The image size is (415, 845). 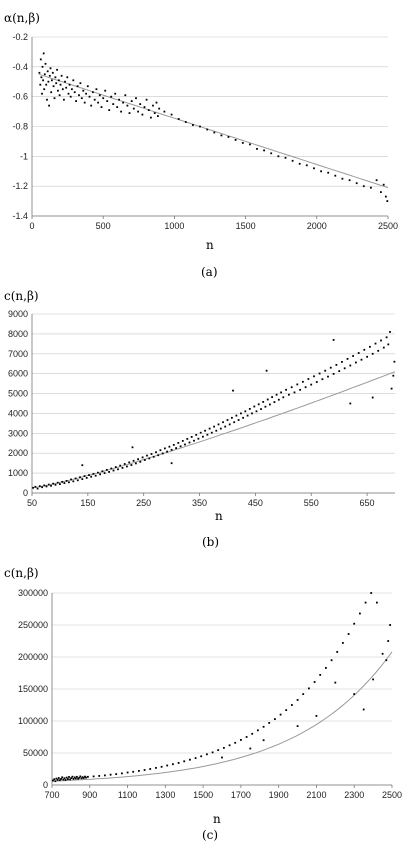 I want to click on chart-a-ylabel: α(n,β), so click(x=22, y=18).